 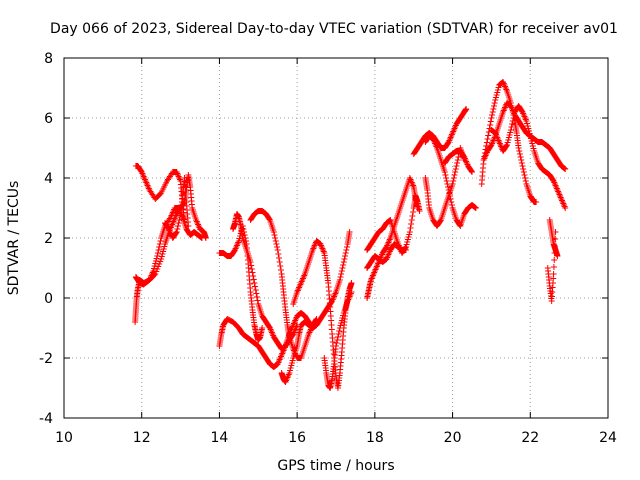 I want to click on x-tick-label: 12, so click(x=142, y=438).